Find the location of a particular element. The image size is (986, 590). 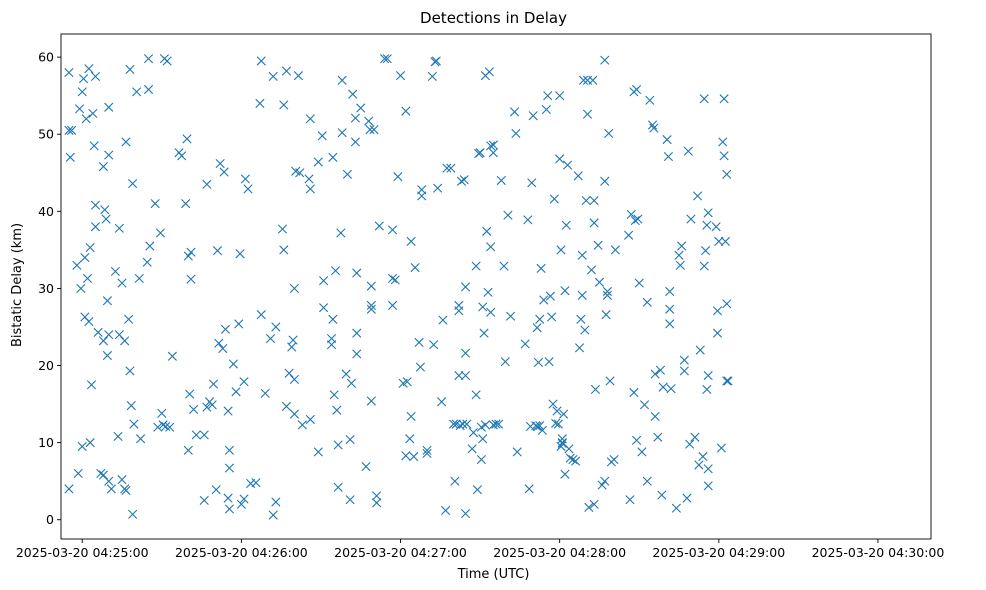

y-tick-label: 60 is located at coordinates (46, 57).